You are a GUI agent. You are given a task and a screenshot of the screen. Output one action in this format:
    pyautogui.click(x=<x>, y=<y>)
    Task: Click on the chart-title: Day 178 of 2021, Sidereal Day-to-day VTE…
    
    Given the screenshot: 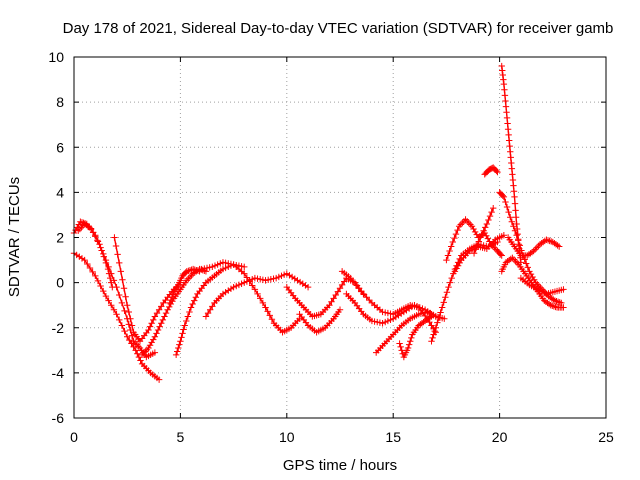 What is the action you would take?
    pyautogui.click(x=338, y=28)
    